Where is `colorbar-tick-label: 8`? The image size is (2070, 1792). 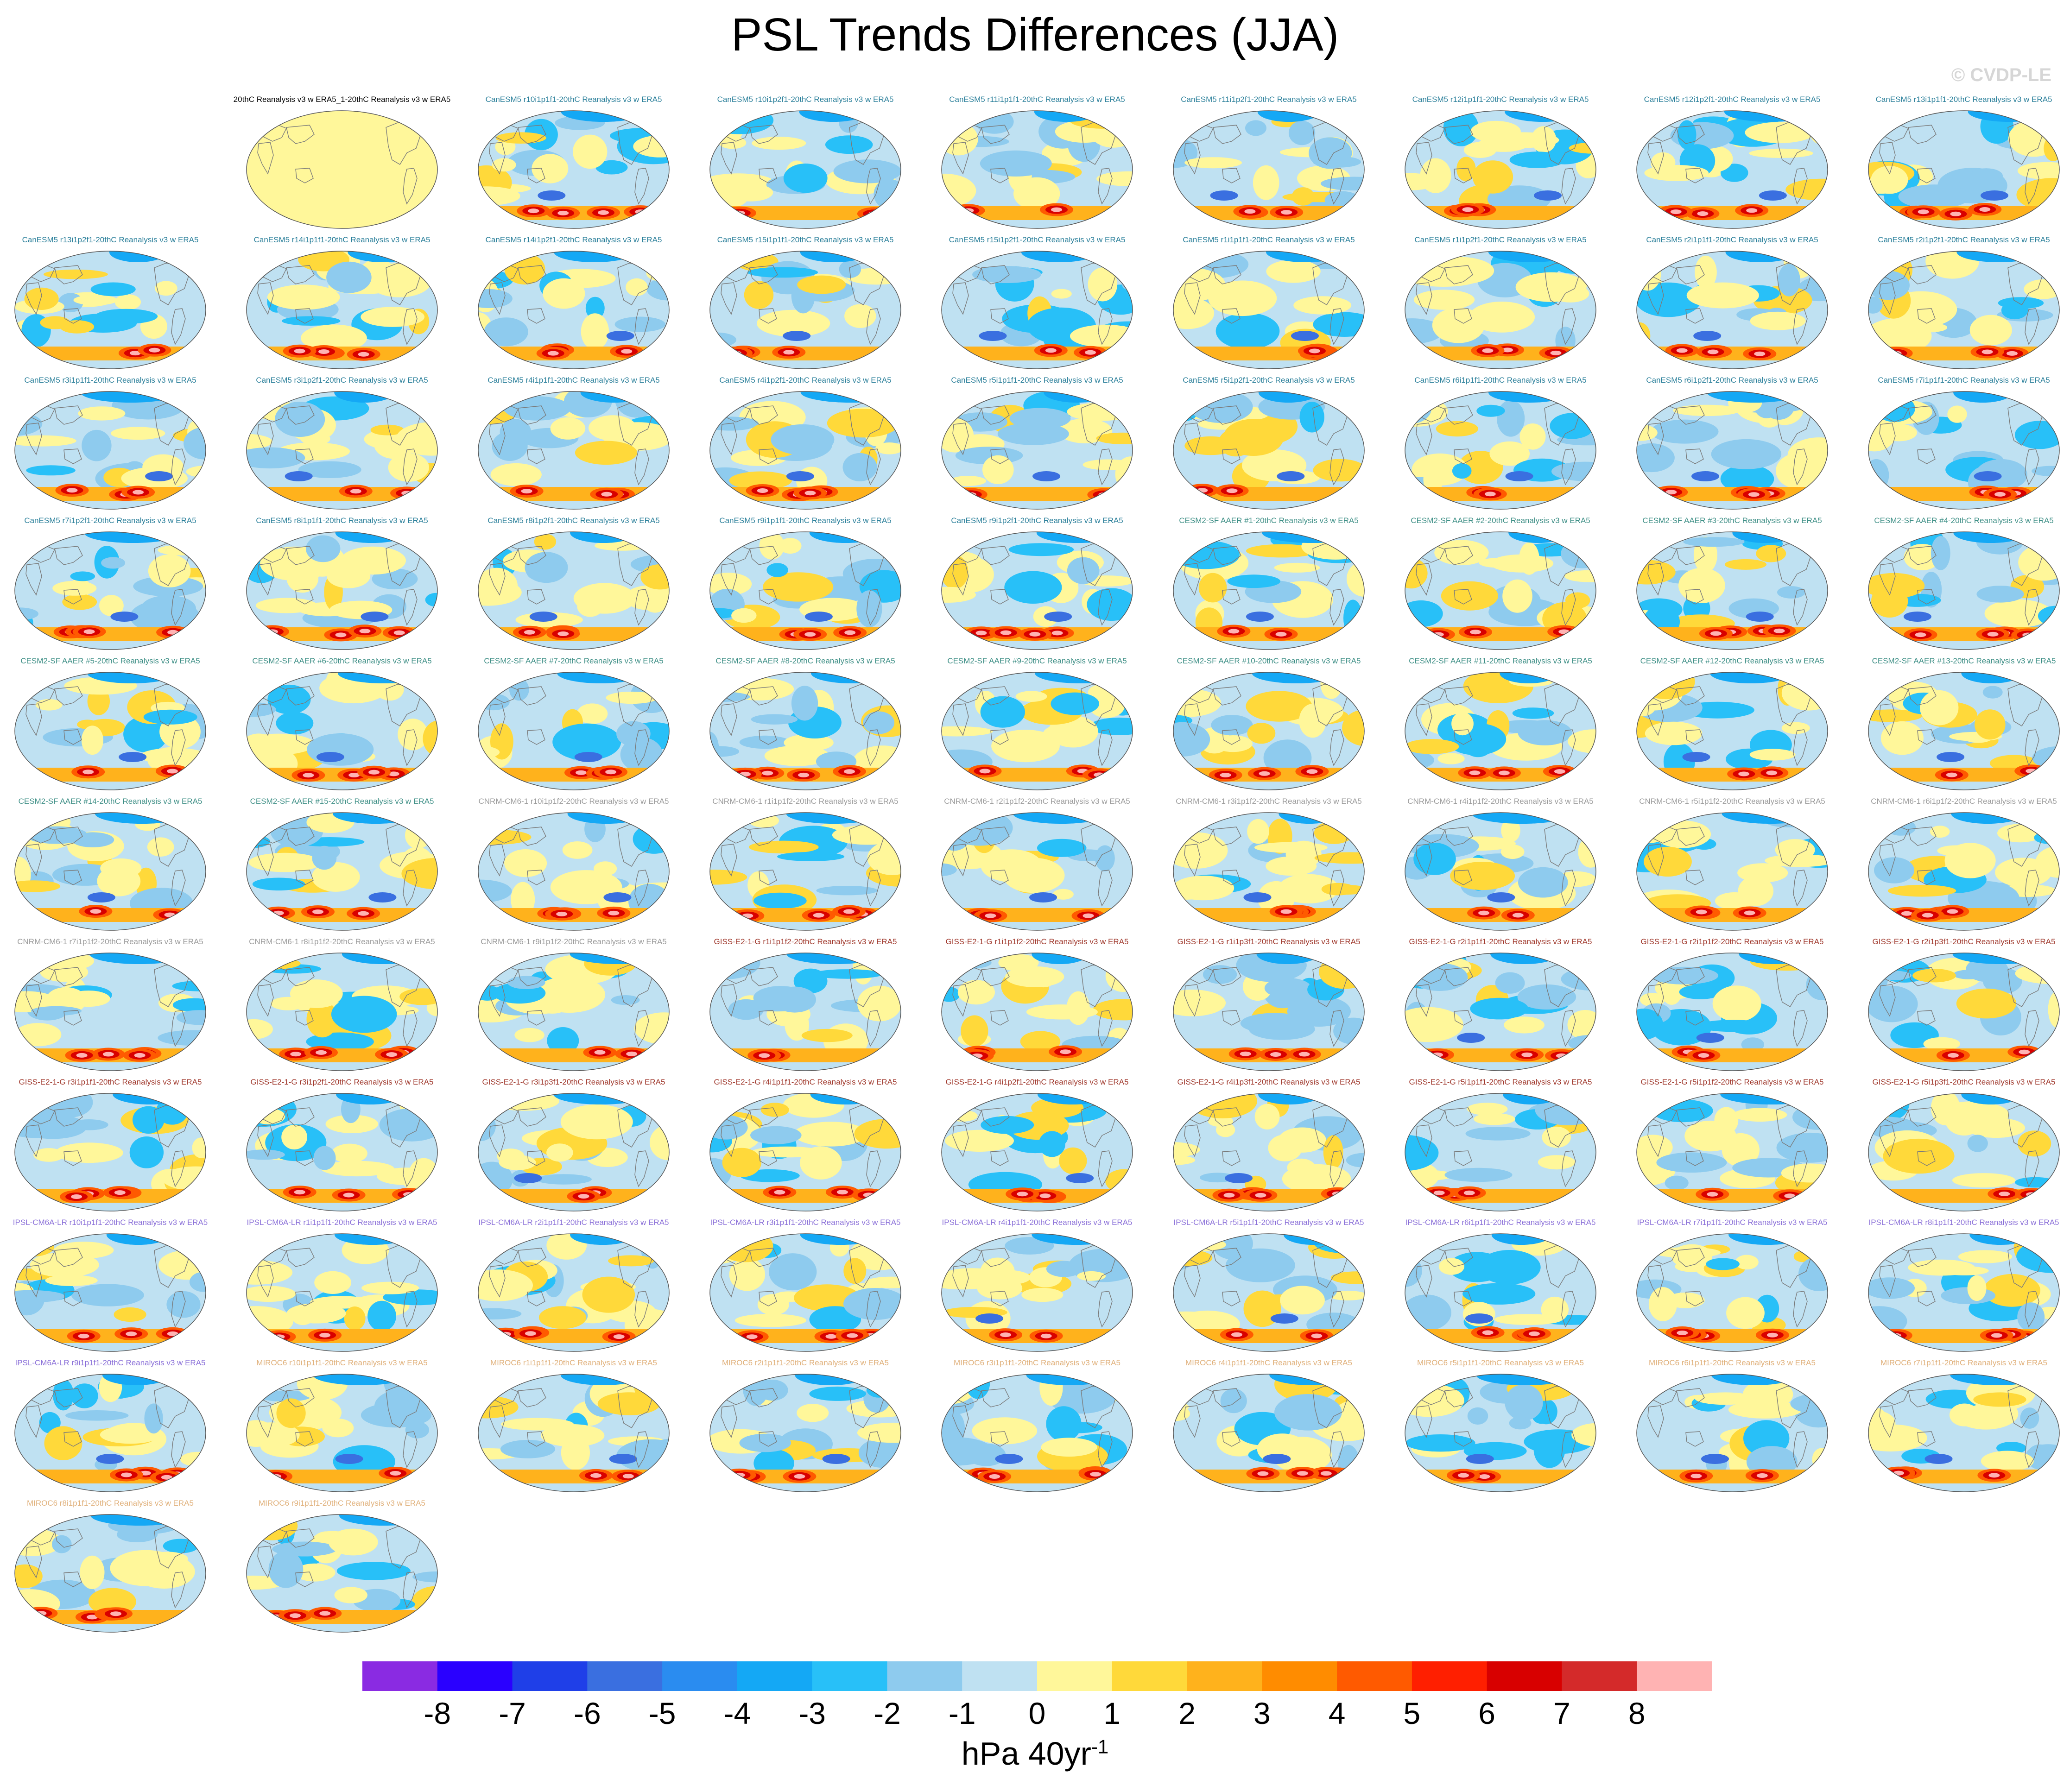
colorbar-tick-label: 8 is located at coordinates (1637, 1713).